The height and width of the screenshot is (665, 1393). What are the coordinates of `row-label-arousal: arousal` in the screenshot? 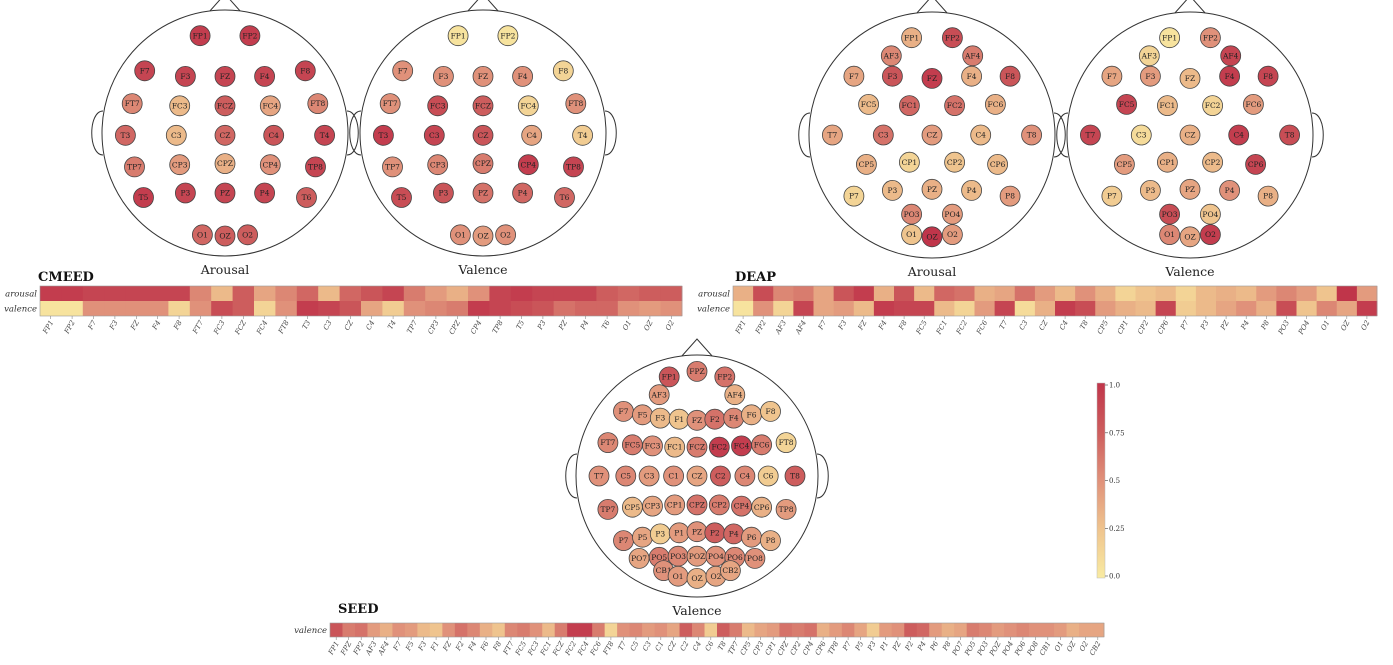 It's located at (21, 295).